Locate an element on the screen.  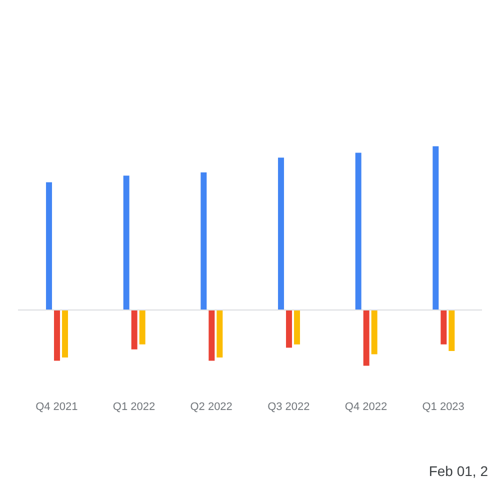
text: Feb 01, 2 is located at coordinates (458, 471).